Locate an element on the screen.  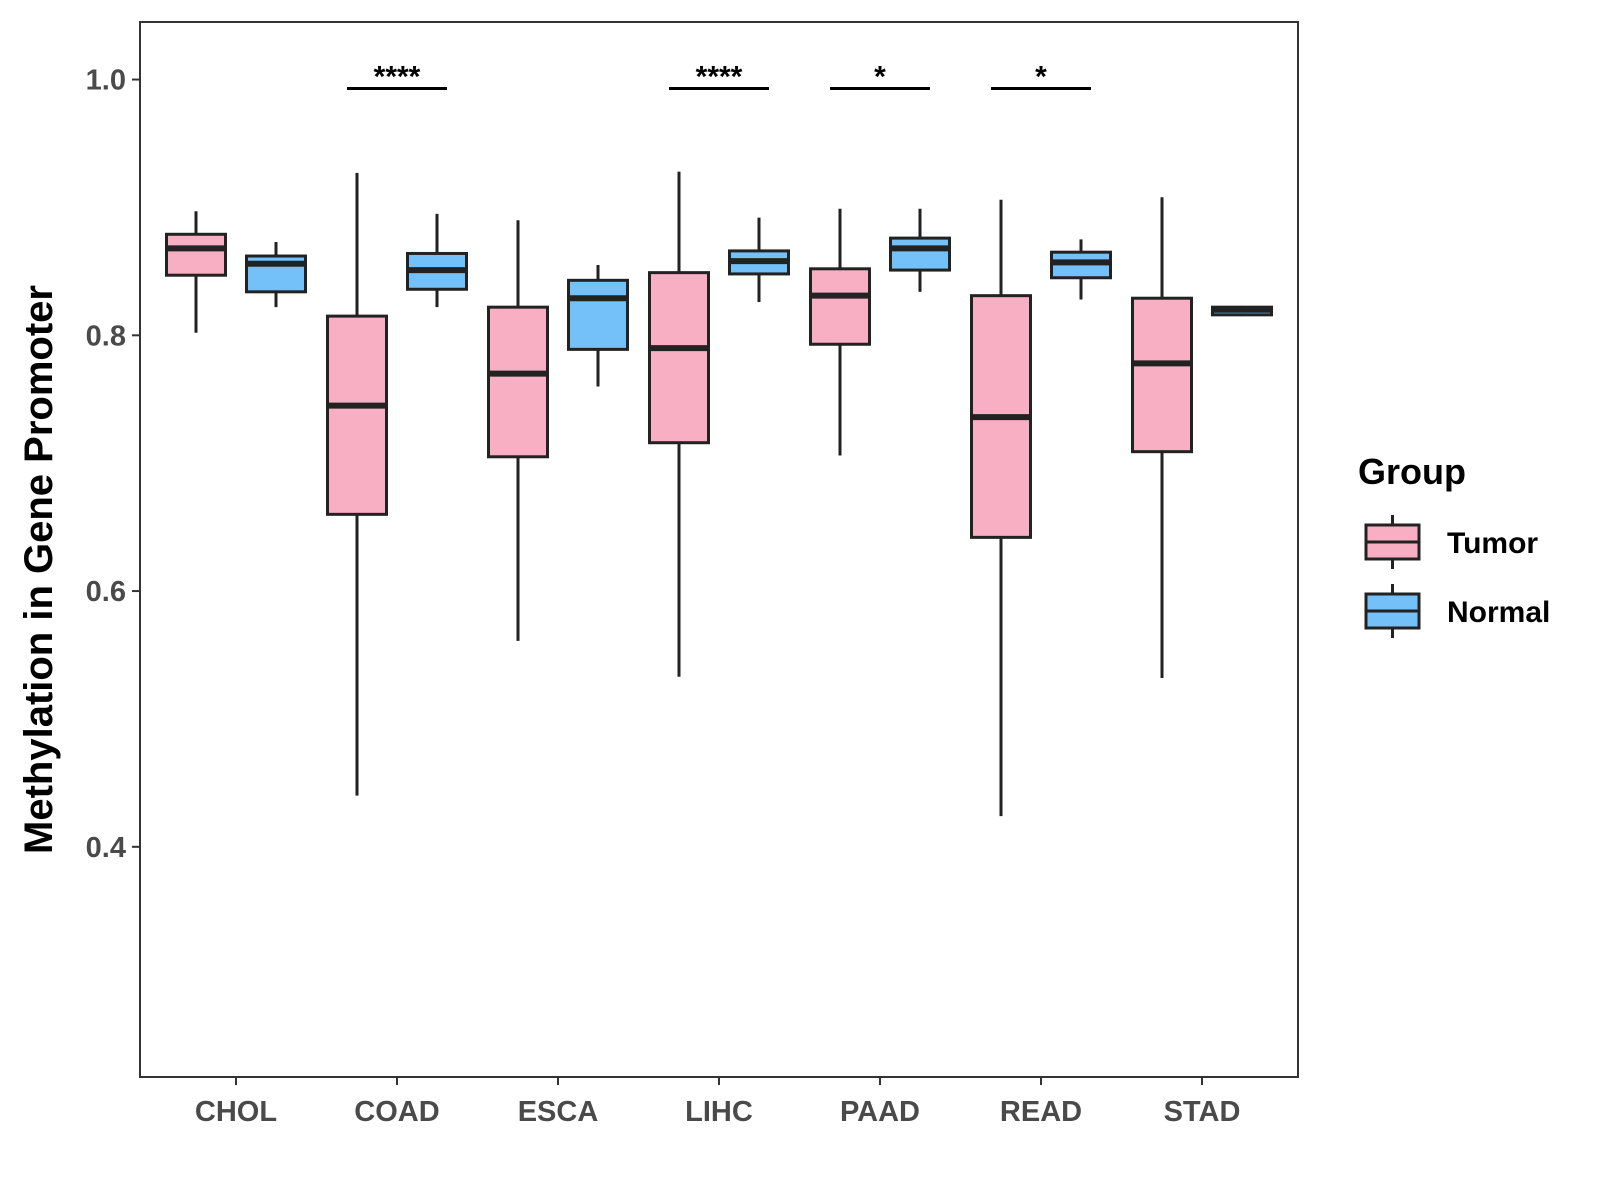
series-normal is located at coordinates (759, 297).